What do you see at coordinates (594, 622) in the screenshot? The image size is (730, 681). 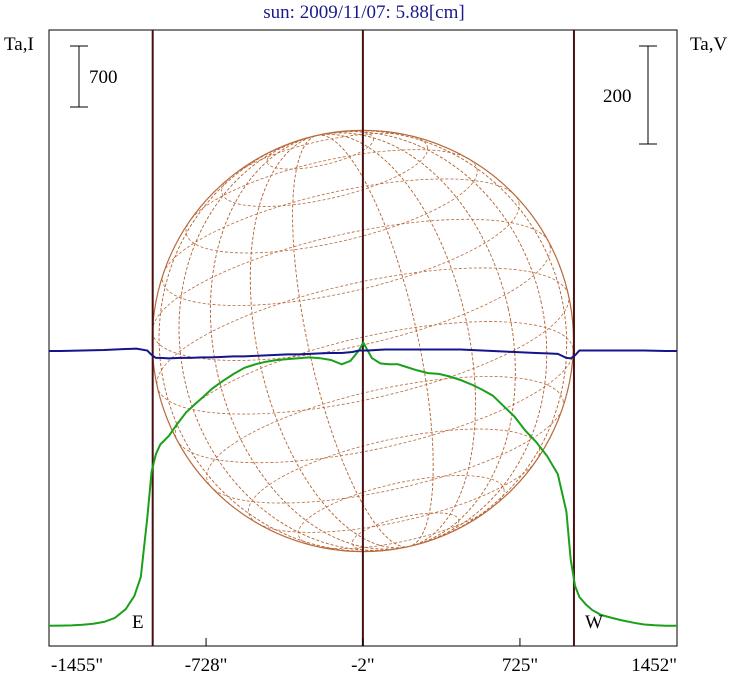 I see `limb-label-west: W` at bounding box center [594, 622].